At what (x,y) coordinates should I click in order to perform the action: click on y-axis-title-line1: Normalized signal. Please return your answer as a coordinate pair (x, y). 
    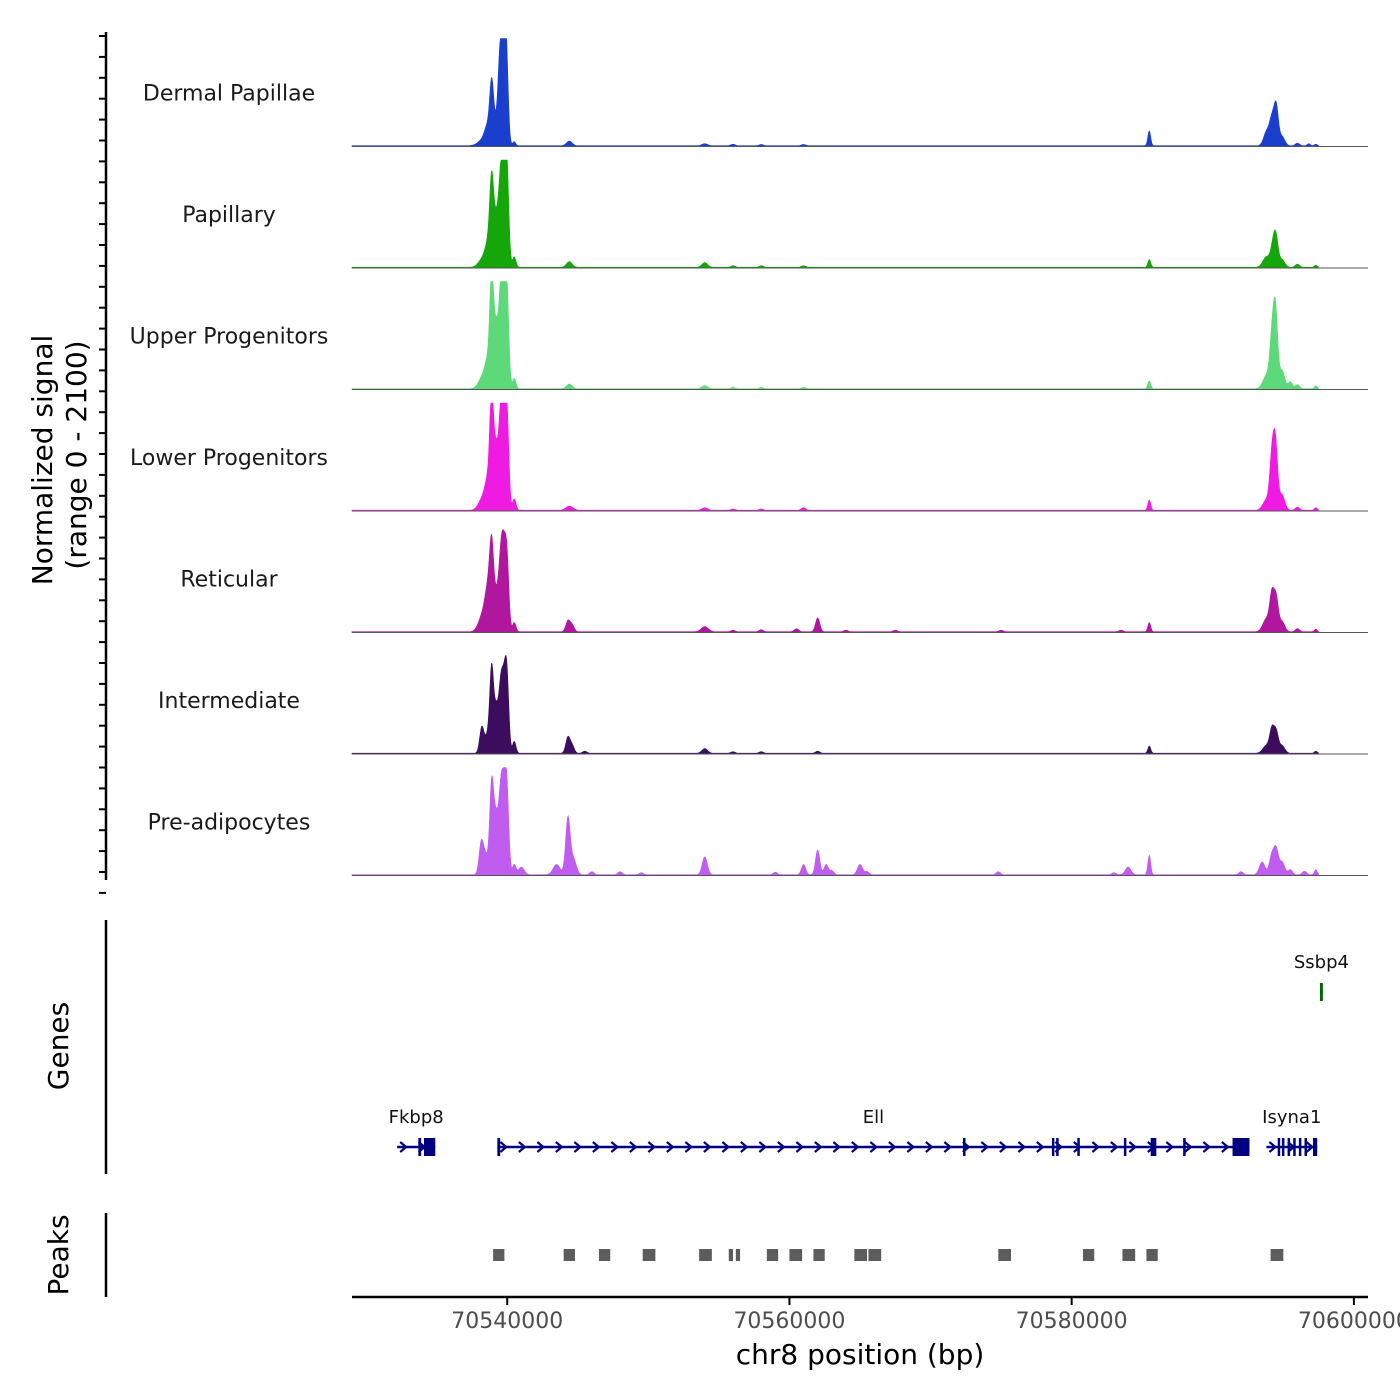
    Looking at the image, I should click on (42, 460).